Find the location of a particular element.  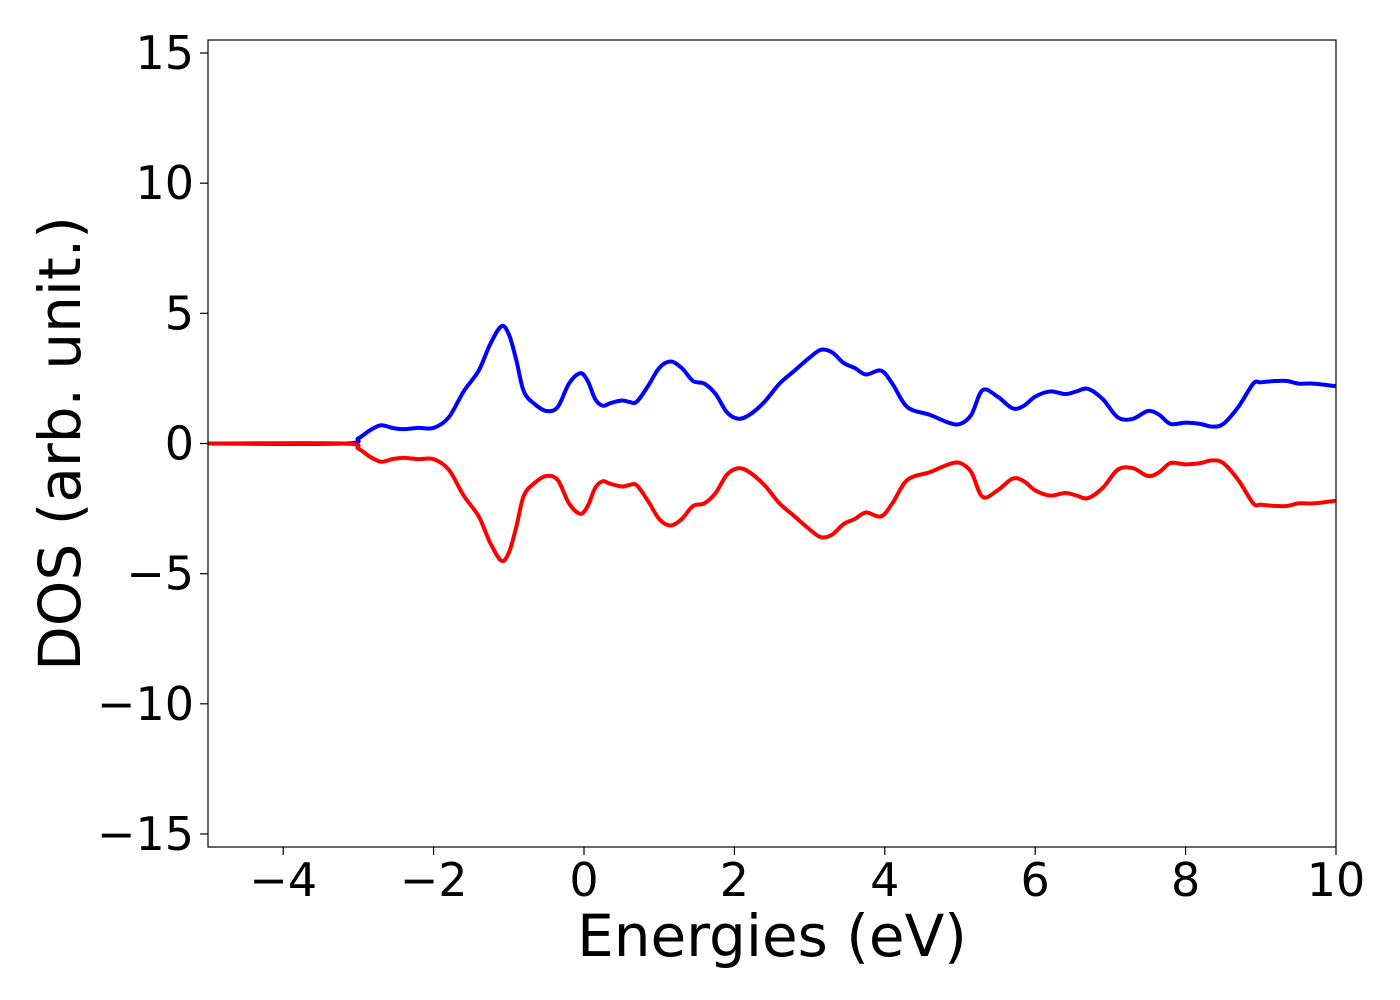

x-tick-label: 0 is located at coordinates (583, 880).